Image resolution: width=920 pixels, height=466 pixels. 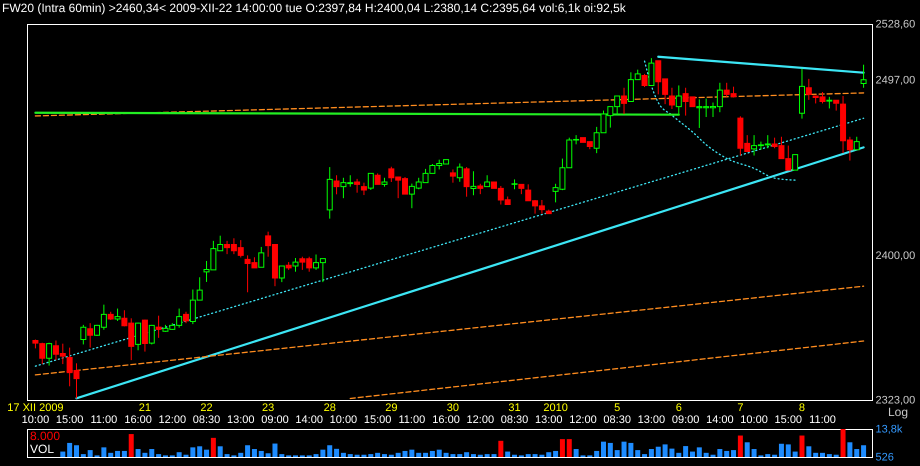 What do you see at coordinates (314, 8) in the screenshot?
I see `chart-title: FW20 (Intra 60min) >2460,34< 2009-XII-22 14:00:00 tue O:2397,84 H:2400,04 L:2380,14 C:2395,64 vol:6,1k oi:92,5k` at bounding box center [314, 8].